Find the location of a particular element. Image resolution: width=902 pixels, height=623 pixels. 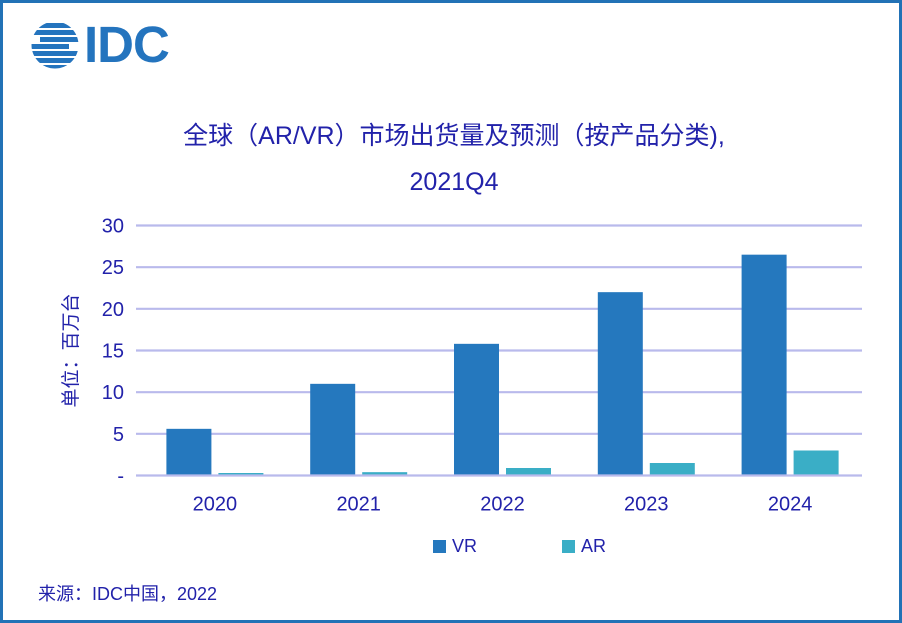

legend-item-vr: VR is located at coordinates (455, 546).